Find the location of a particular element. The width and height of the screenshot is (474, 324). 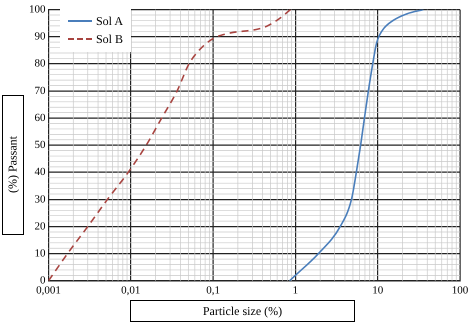

x-tick-label: 10 is located at coordinates (378, 290).